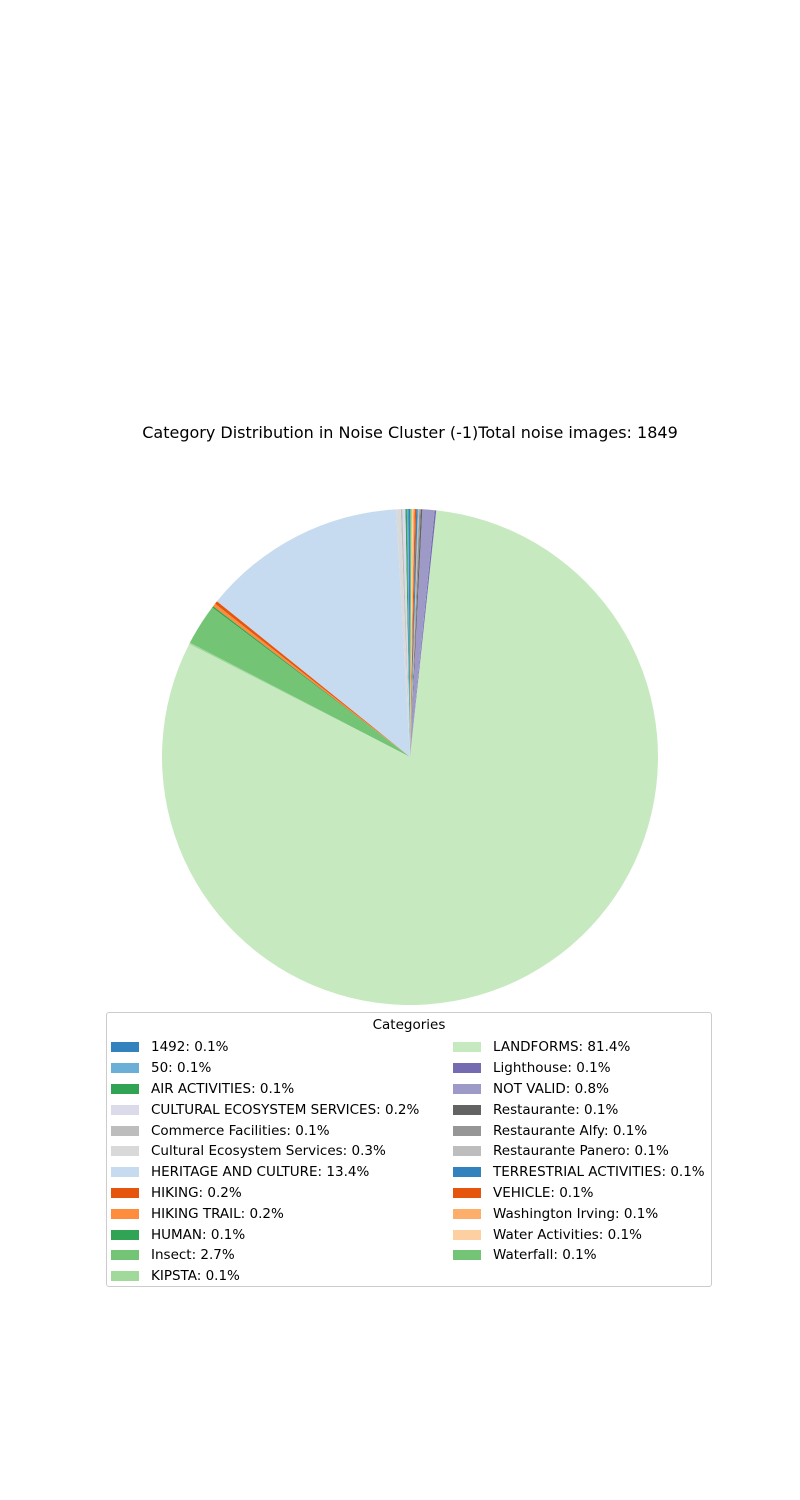  I want to click on legend-label-20: Washington Irving: 0.1%, so click(576, 1213).